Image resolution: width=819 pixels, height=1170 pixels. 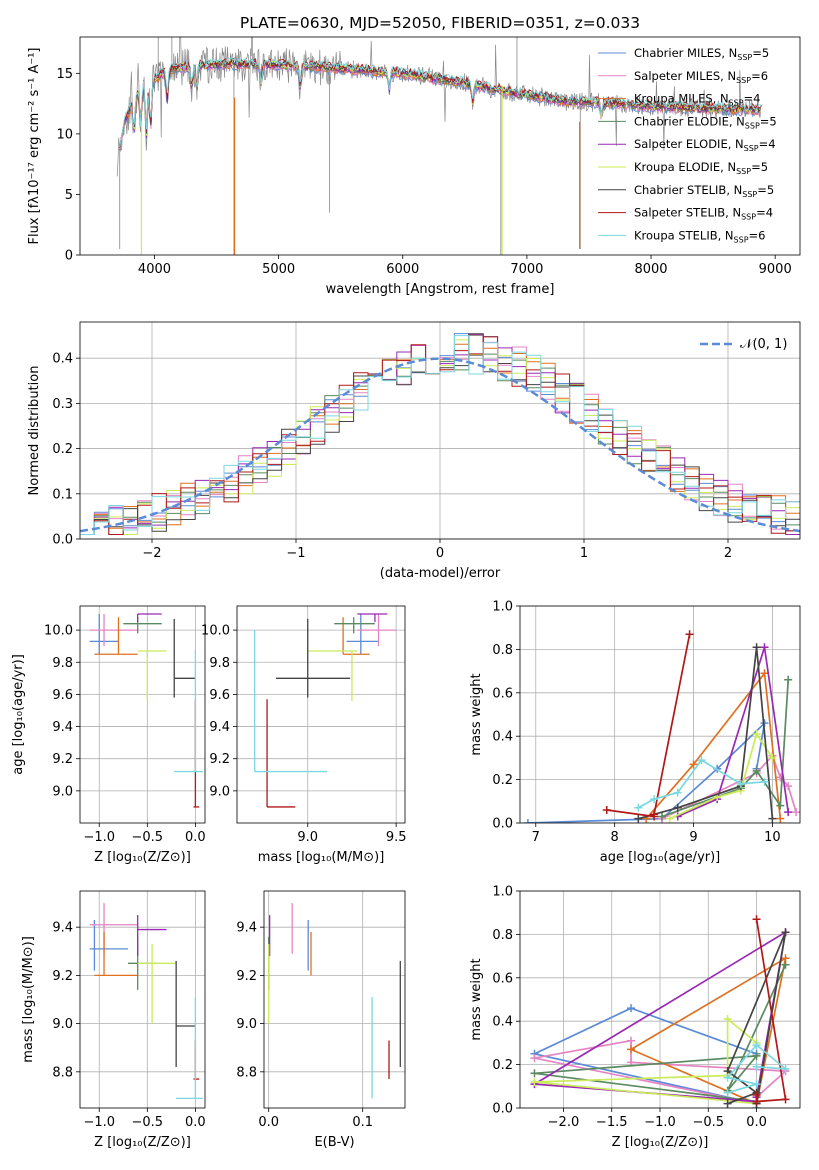 I want to click on weight-line-chabrier_elodie, so click(x=725, y=748).